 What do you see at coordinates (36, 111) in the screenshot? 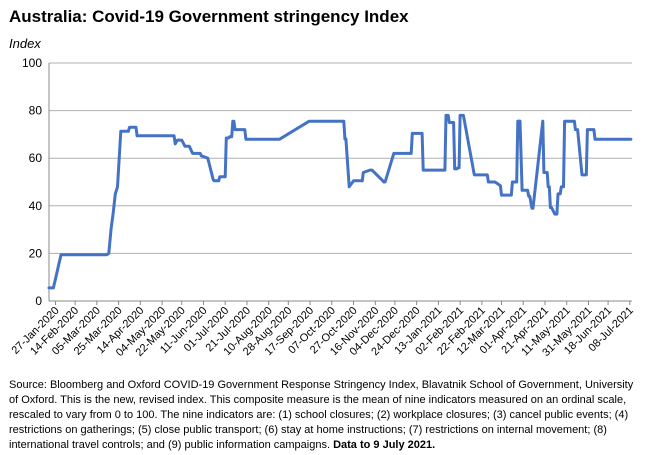
I see `y-tick-label: 80` at bounding box center [36, 111].